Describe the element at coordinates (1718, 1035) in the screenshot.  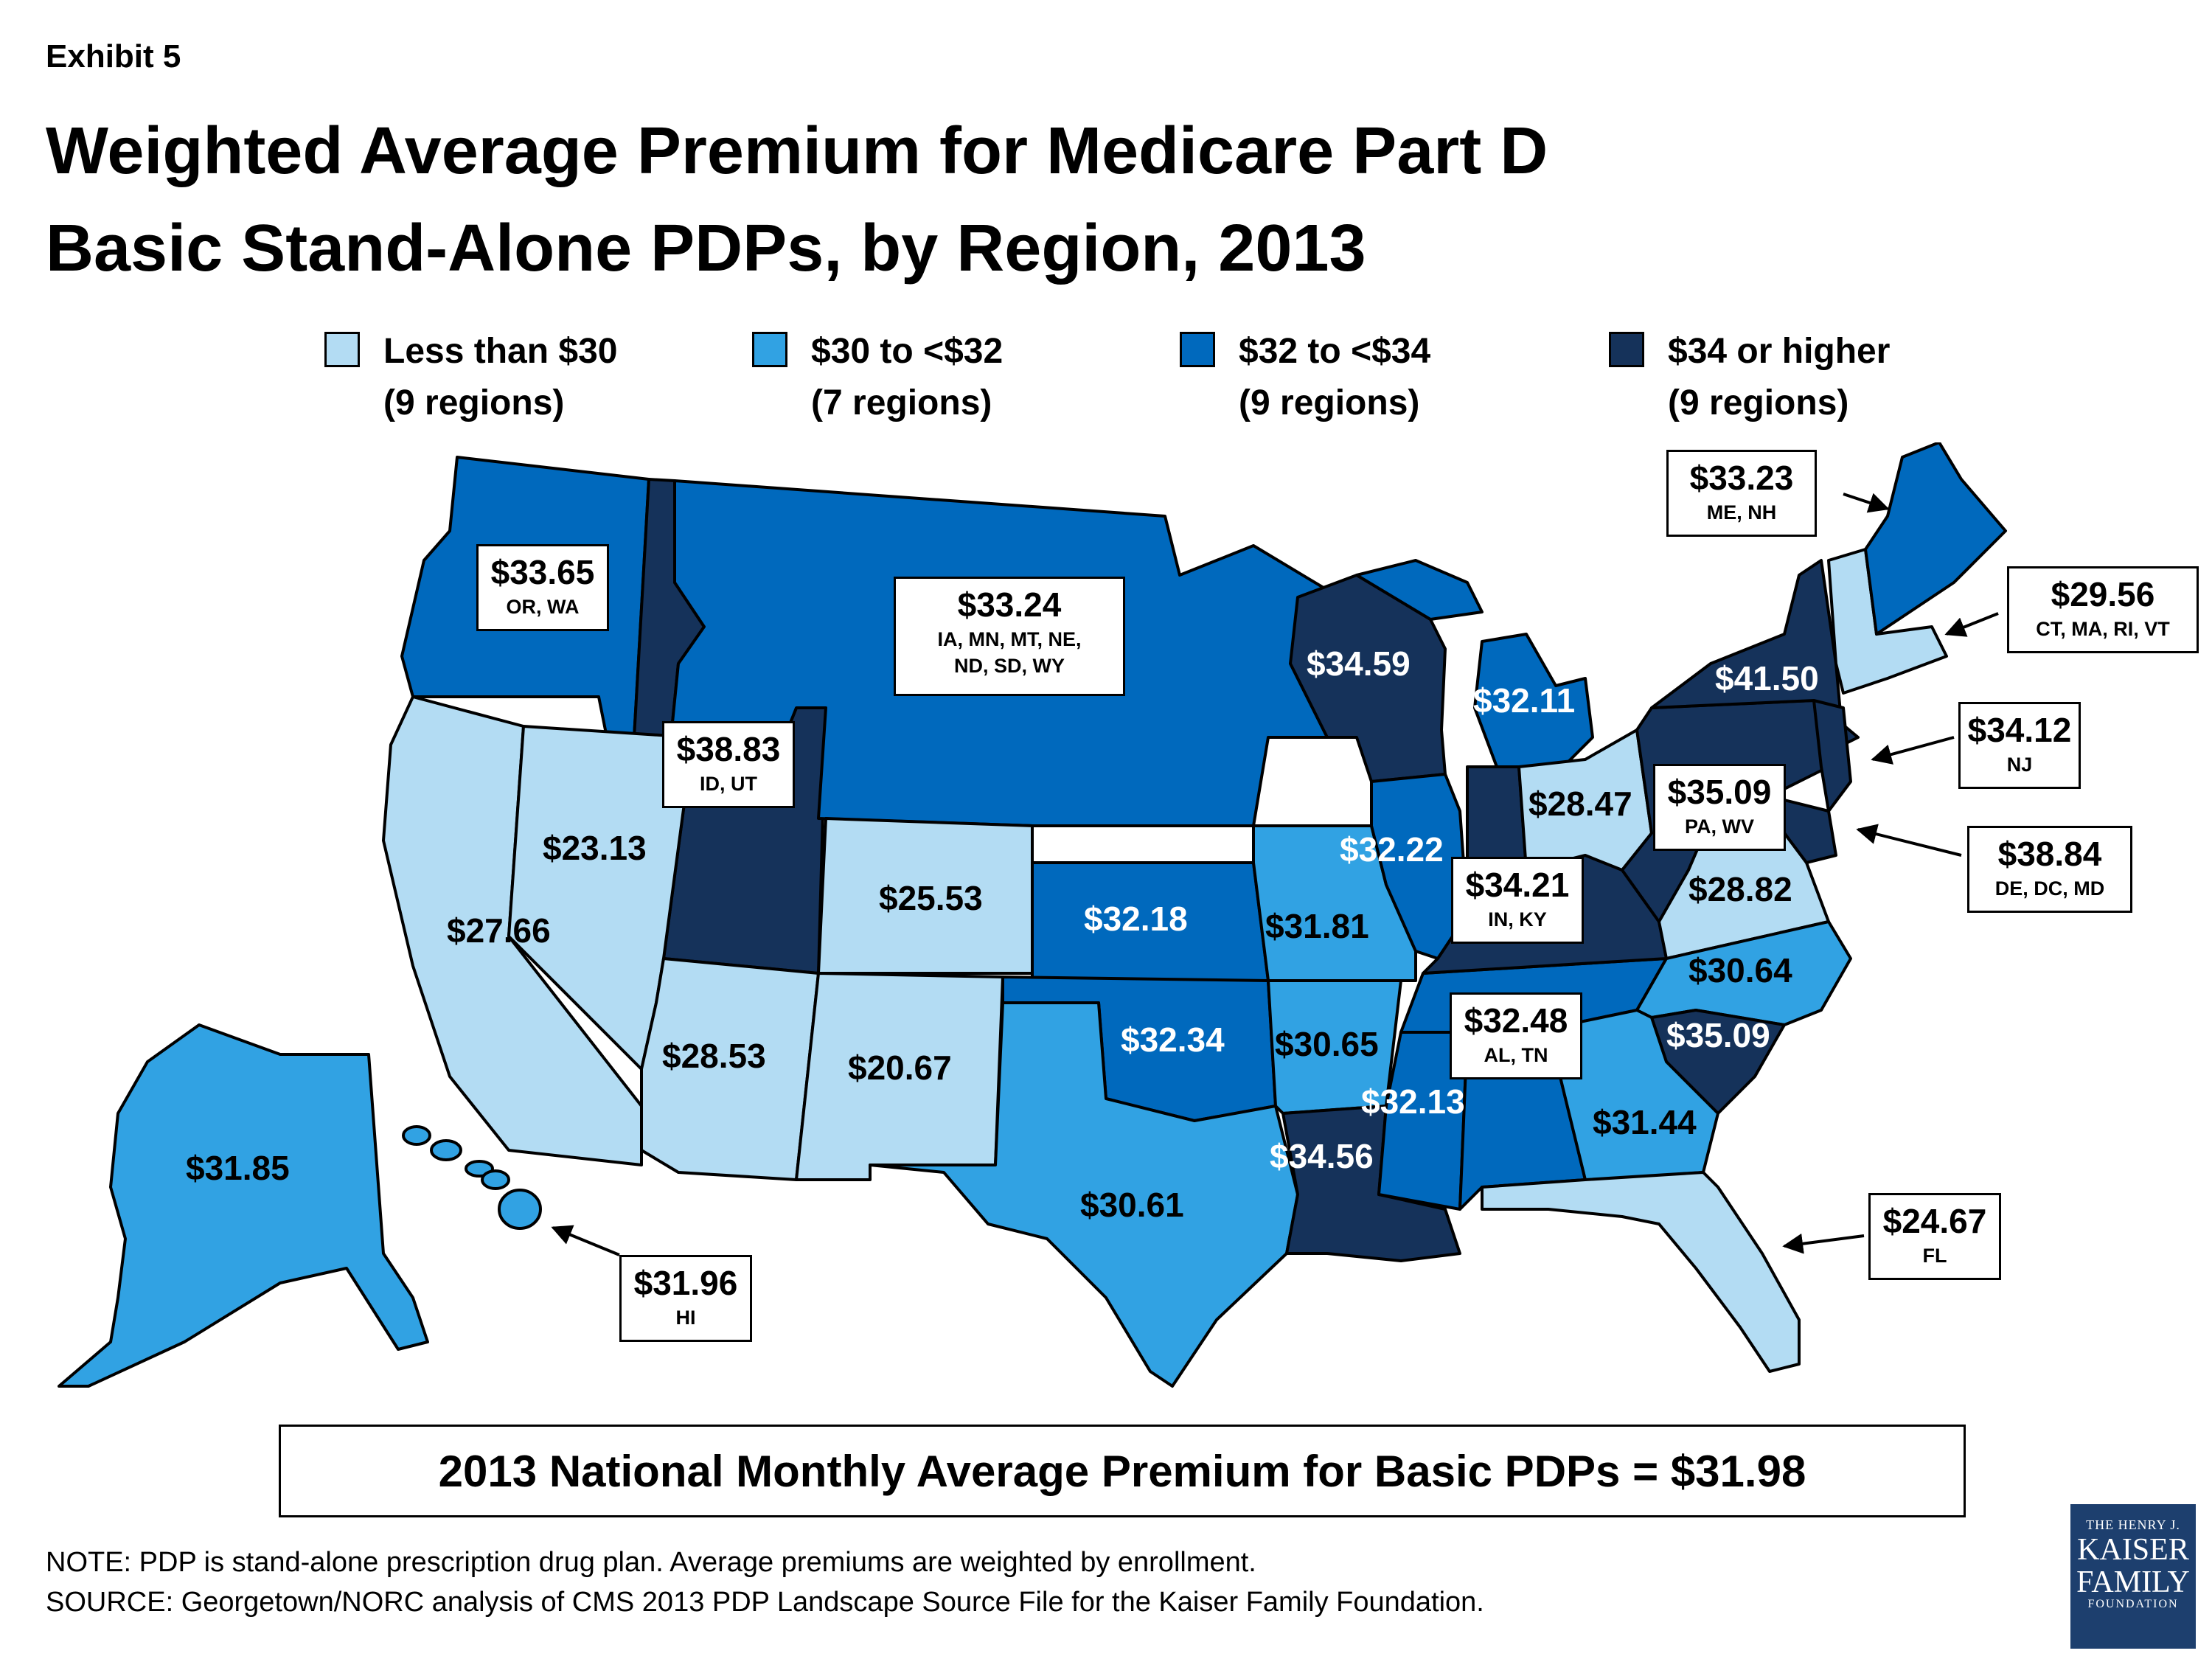
I see `label-sc: $35.09` at that location.